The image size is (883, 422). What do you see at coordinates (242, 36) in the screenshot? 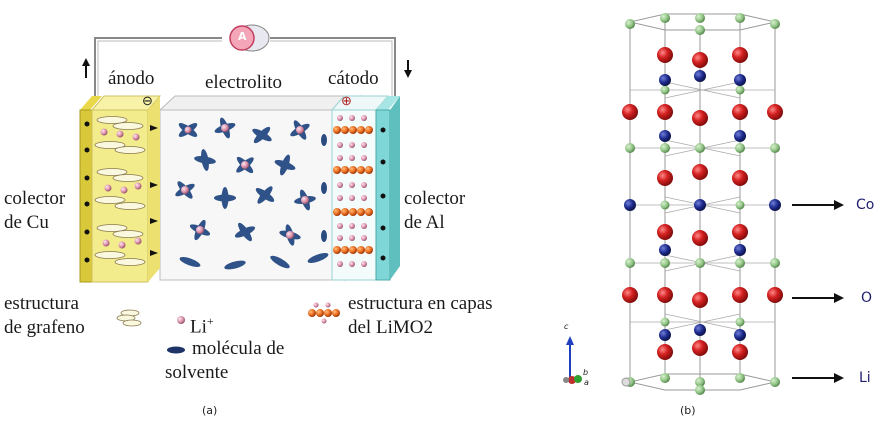
I see `ammeter-label: A` at bounding box center [242, 36].